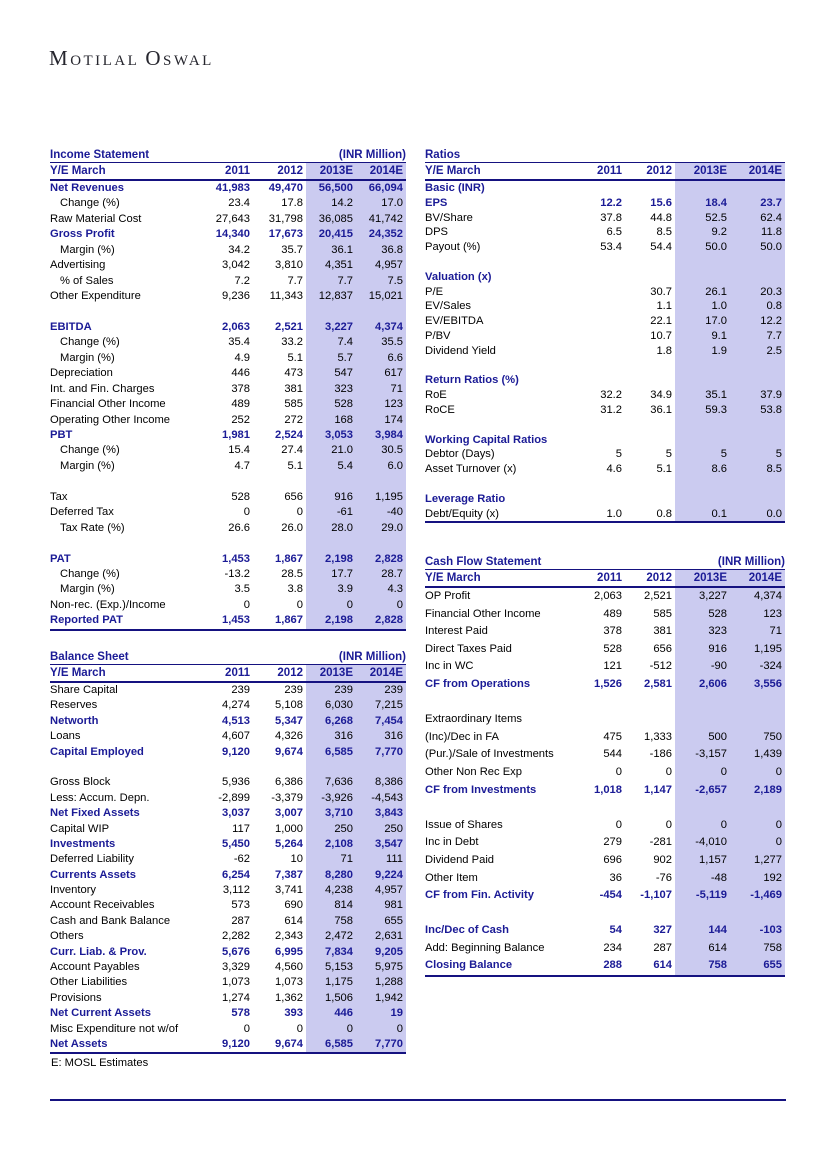 This screenshot has width=826, height=1169. I want to click on row-label: Net Current Assets, so click(100, 1013).